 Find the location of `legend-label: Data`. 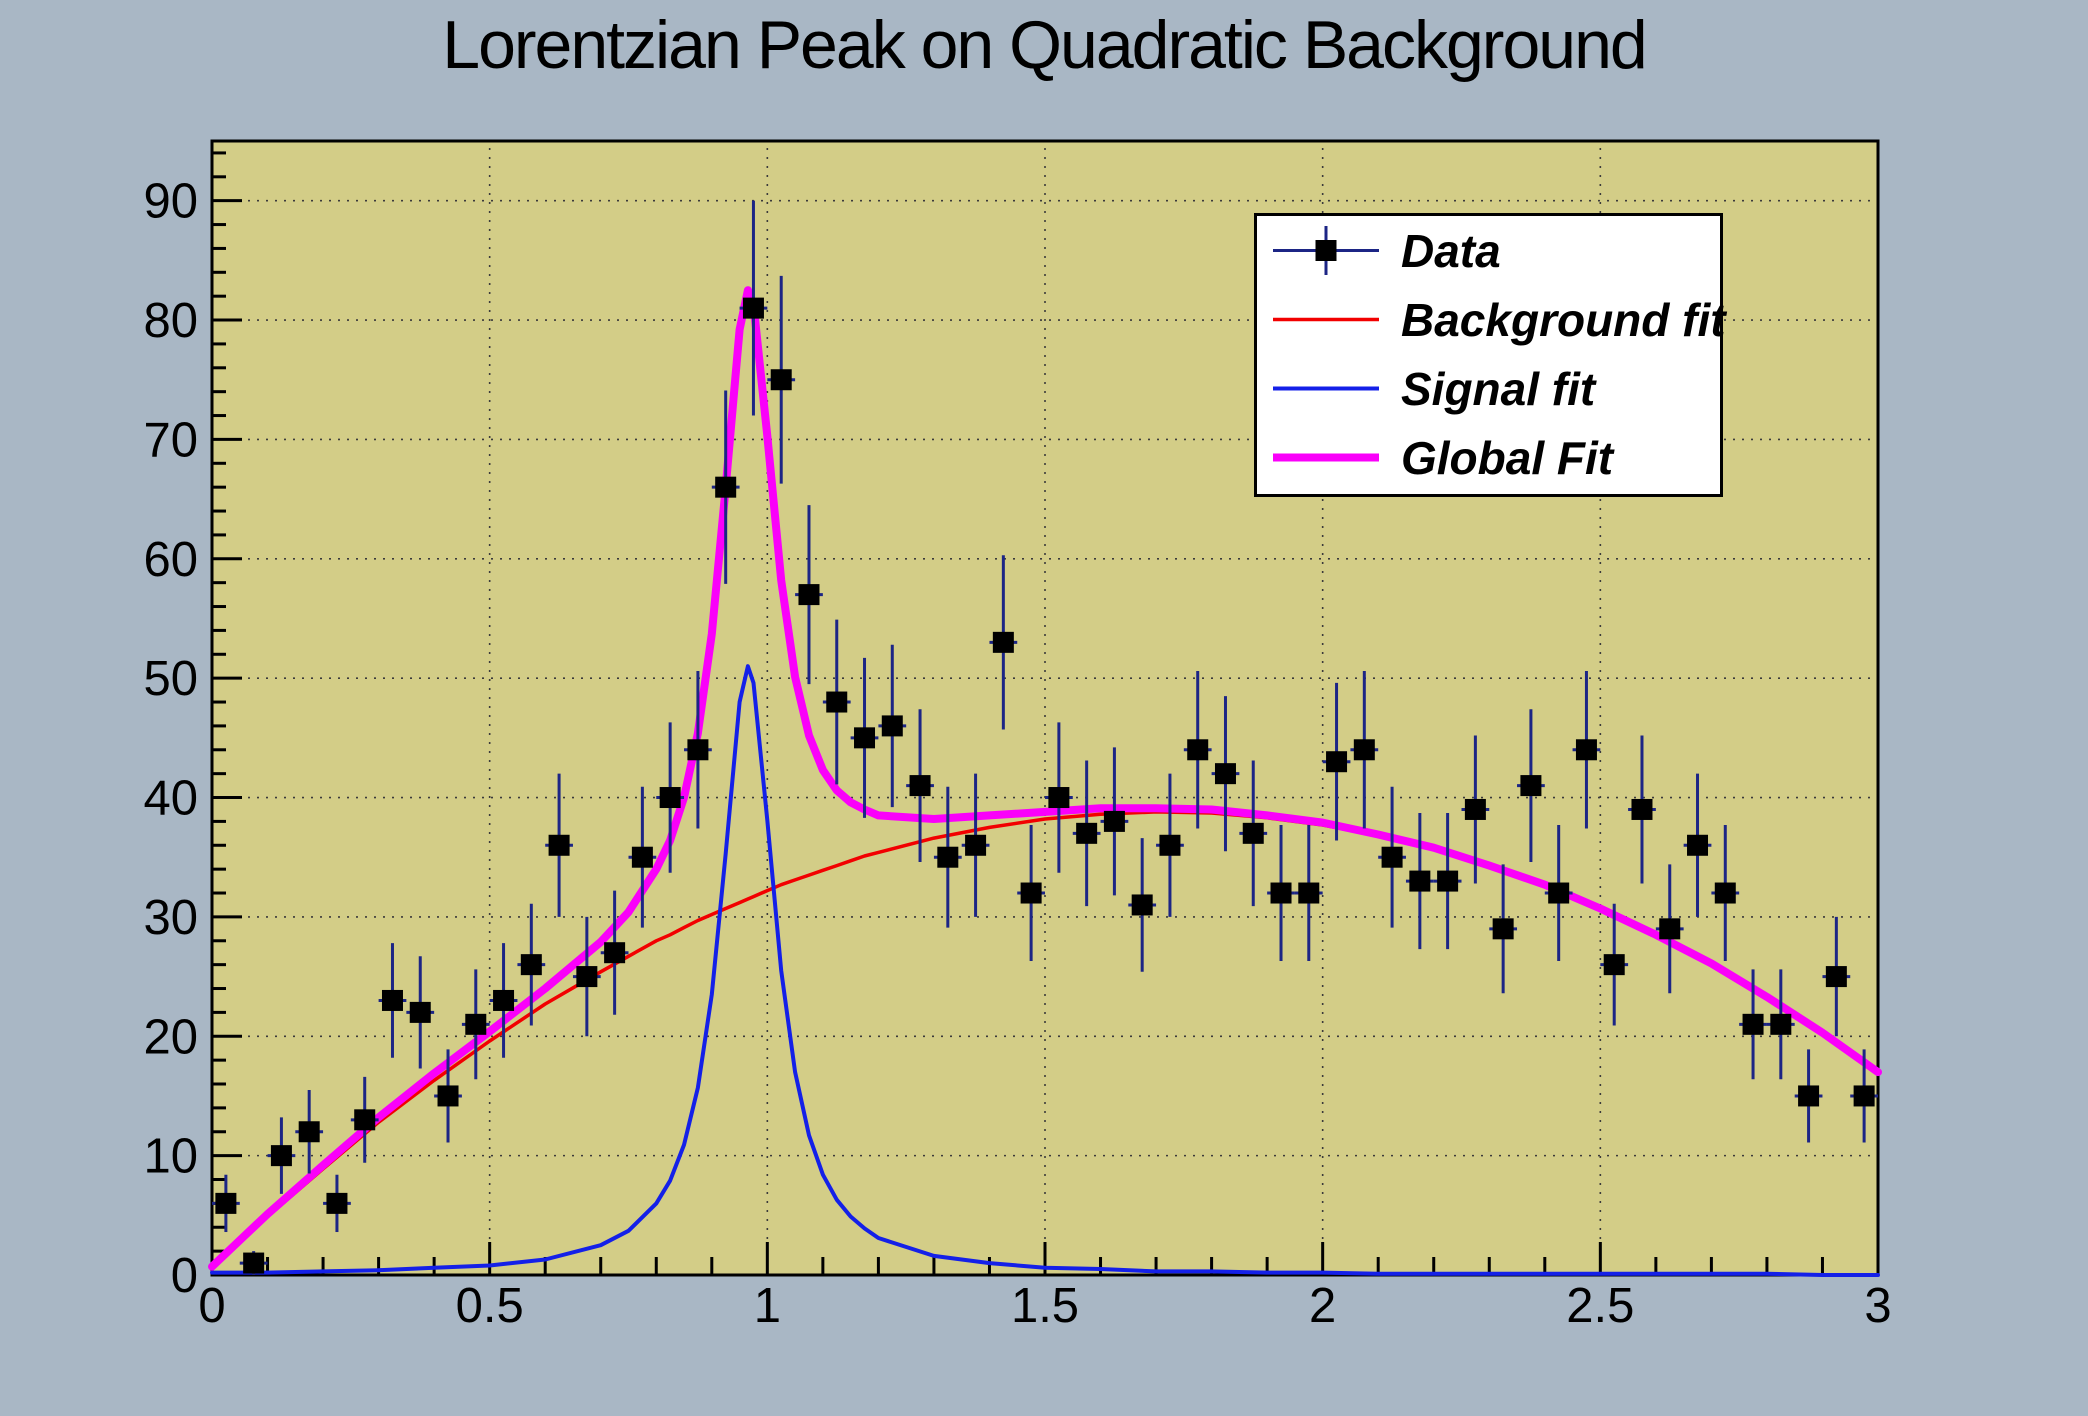

legend-label: Data is located at coordinates (1451, 250).